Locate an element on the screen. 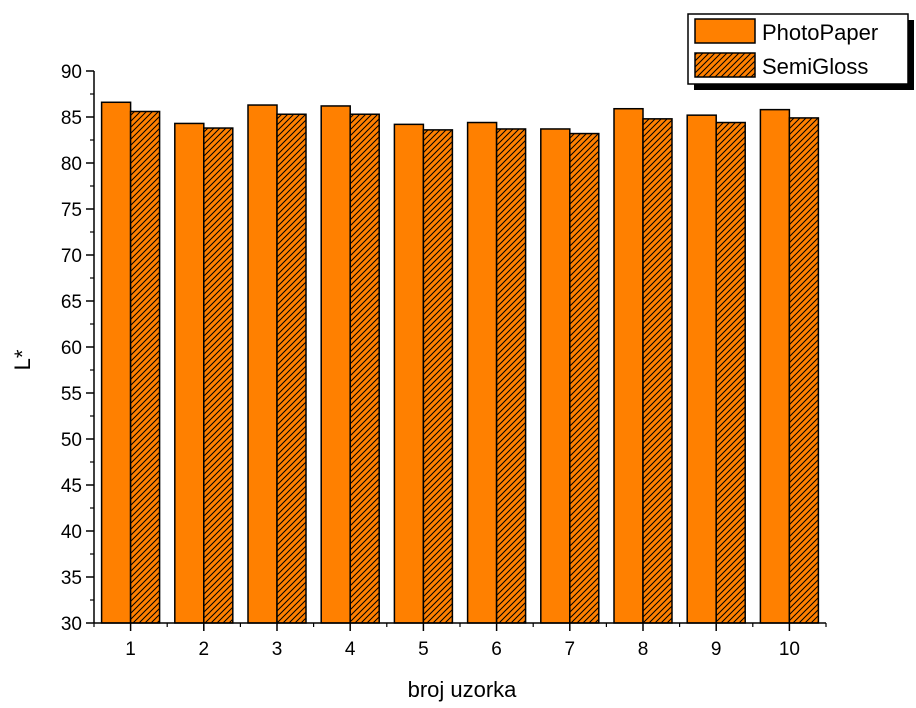 The width and height of the screenshot is (916, 708). x-tick-label-8: 8 is located at coordinates (643, 649).